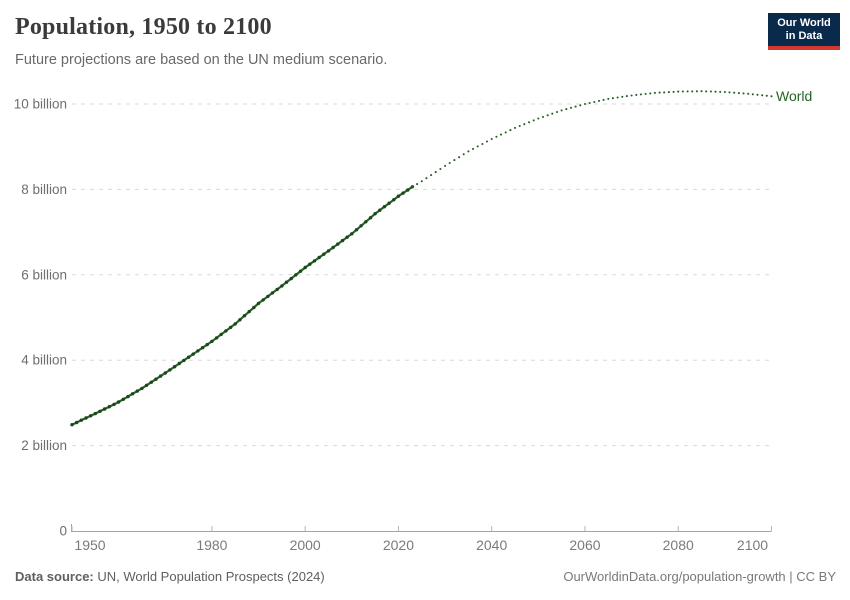 This screenshot has width=850, height=600. What do you see at coordinates (804, 22) in the screenshot?
I see `owid-logo-line1: Our World` at bounding box center [804, 22].